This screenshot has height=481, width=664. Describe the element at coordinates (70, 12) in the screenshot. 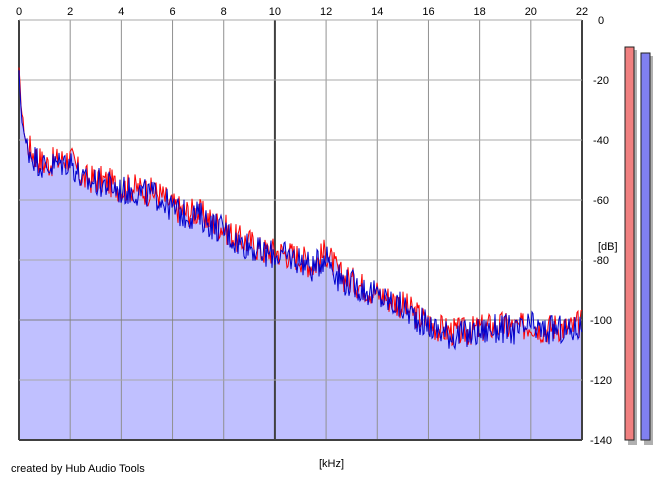

I see `x-tick-label: 2` at that location.